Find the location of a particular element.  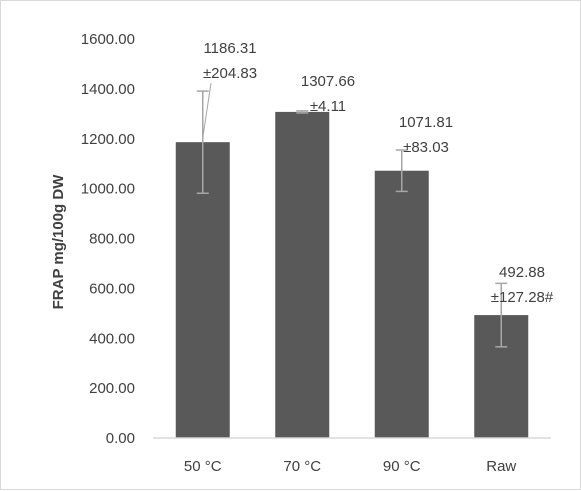

data-label-error: ±83.03 is located at coordinates (426, 147).